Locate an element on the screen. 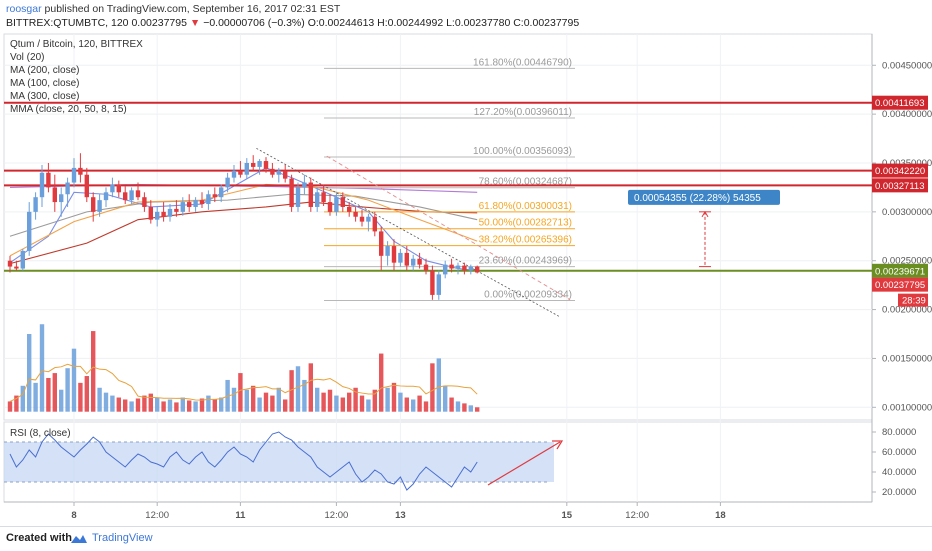 The width and height of the screenshot is (932, 551). rsi-tick-label: 80.0000 is located at coordinates (899, 432).